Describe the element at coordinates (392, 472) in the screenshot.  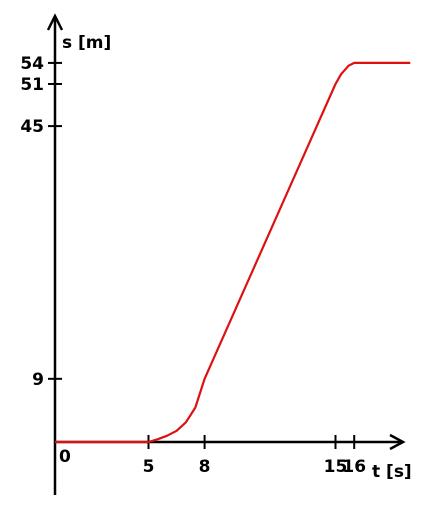
I see `x-axis-label: t [s]` at that location.